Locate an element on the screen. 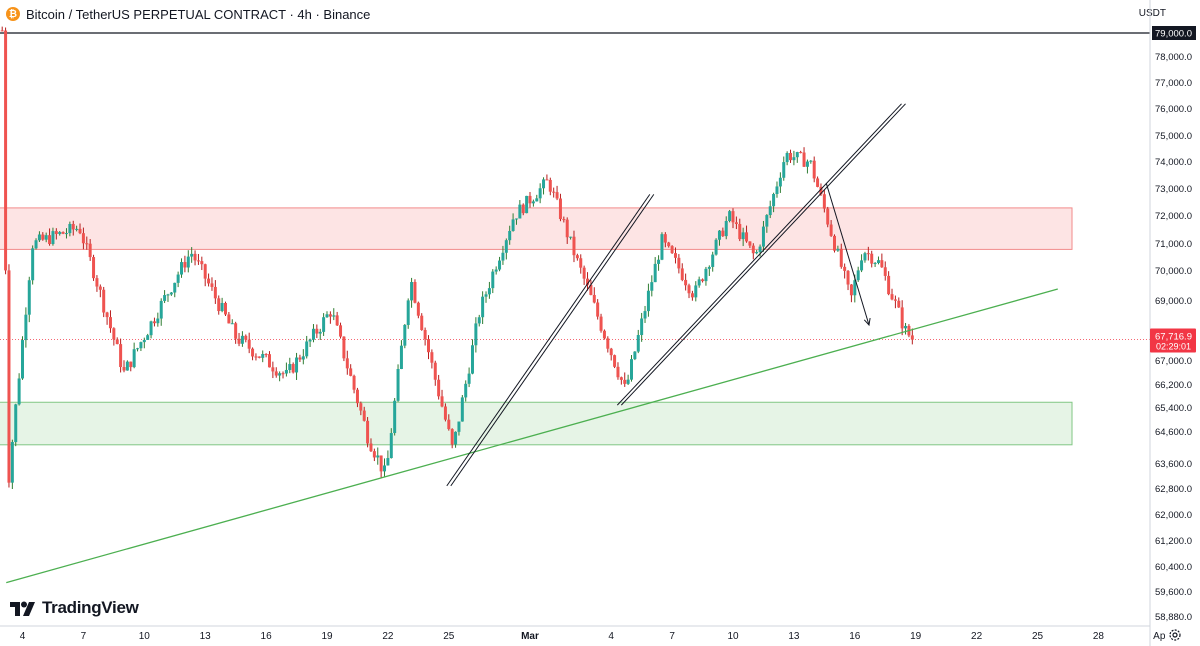  y-tick-label: 59,600.0 is located at coordinates (1173, 592).